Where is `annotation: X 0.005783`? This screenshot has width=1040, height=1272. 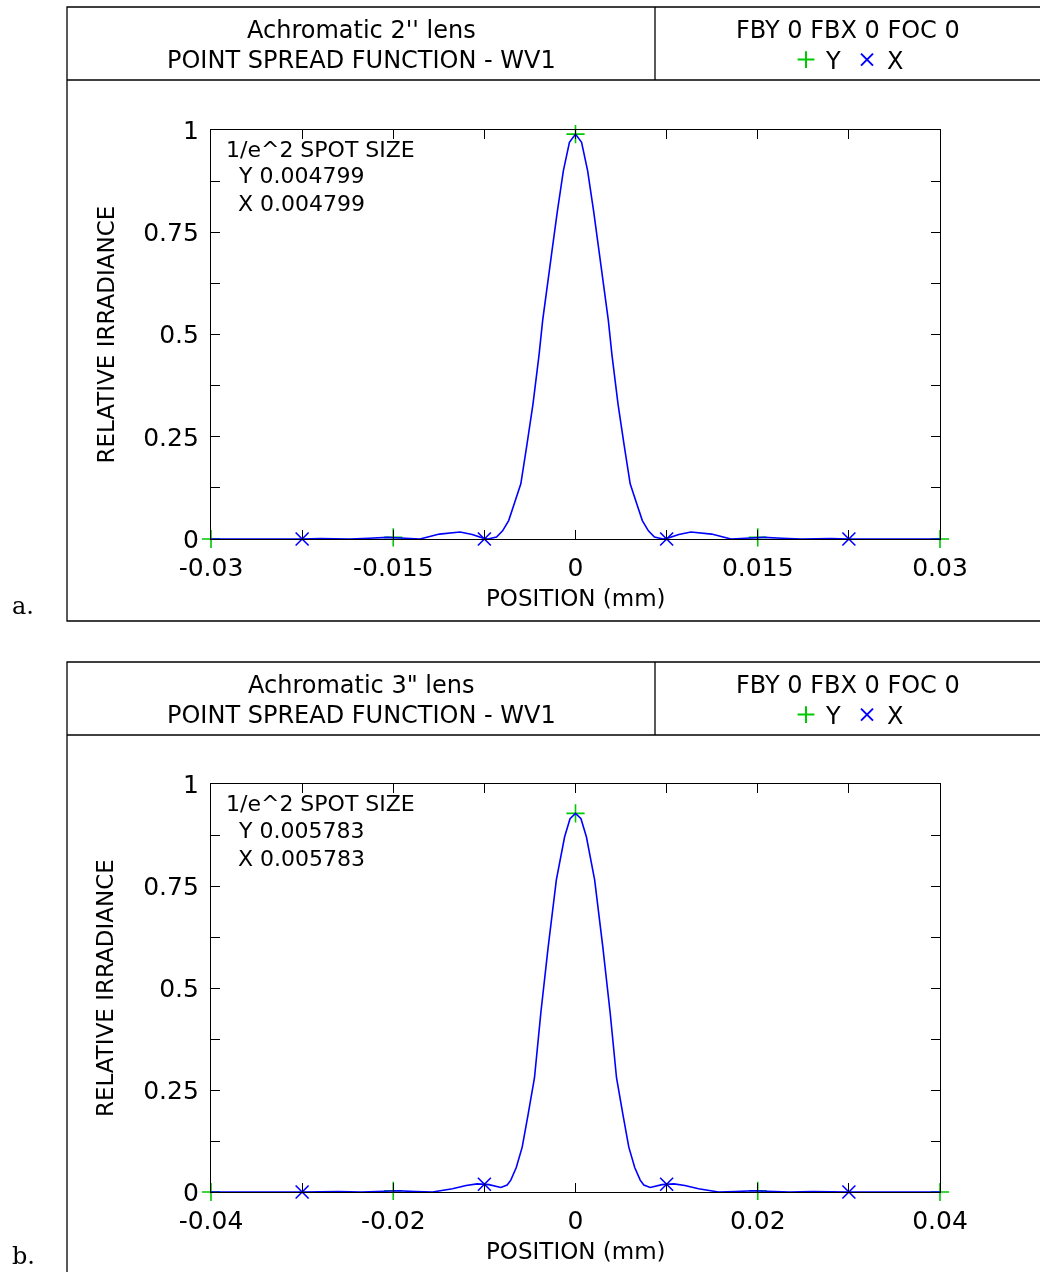
annotation: X 0.005783 is located at coordinates (302, 858).